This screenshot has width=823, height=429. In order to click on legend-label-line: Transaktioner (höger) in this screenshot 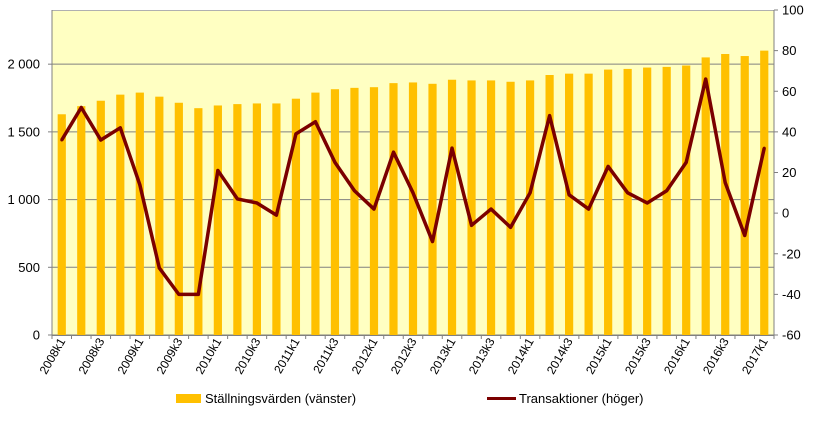, I will do `click(581, 398)`.